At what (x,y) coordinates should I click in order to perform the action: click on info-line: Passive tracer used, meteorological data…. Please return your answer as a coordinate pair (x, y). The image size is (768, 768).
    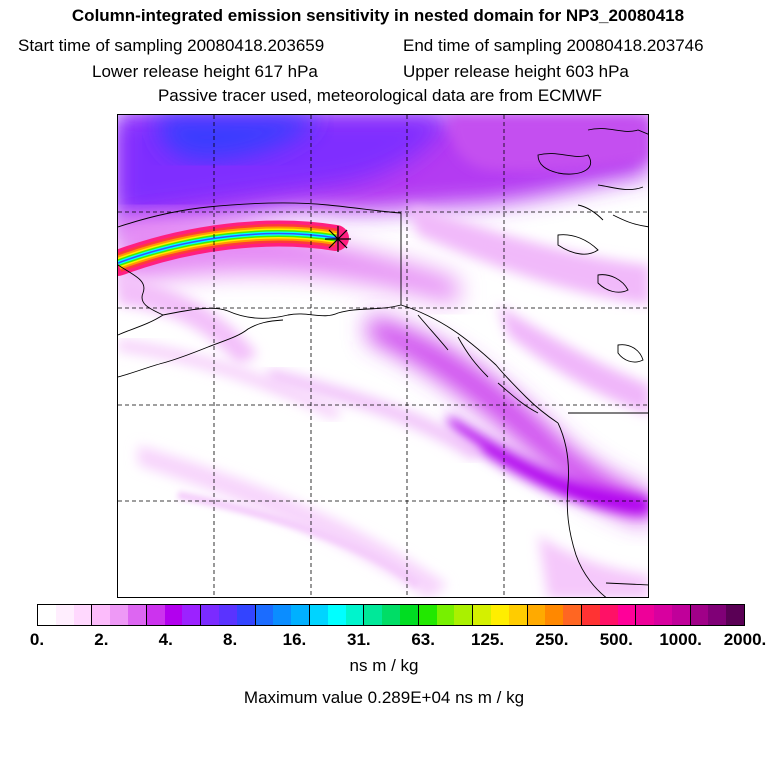
    Looking at the image, I should click on (380, 95).